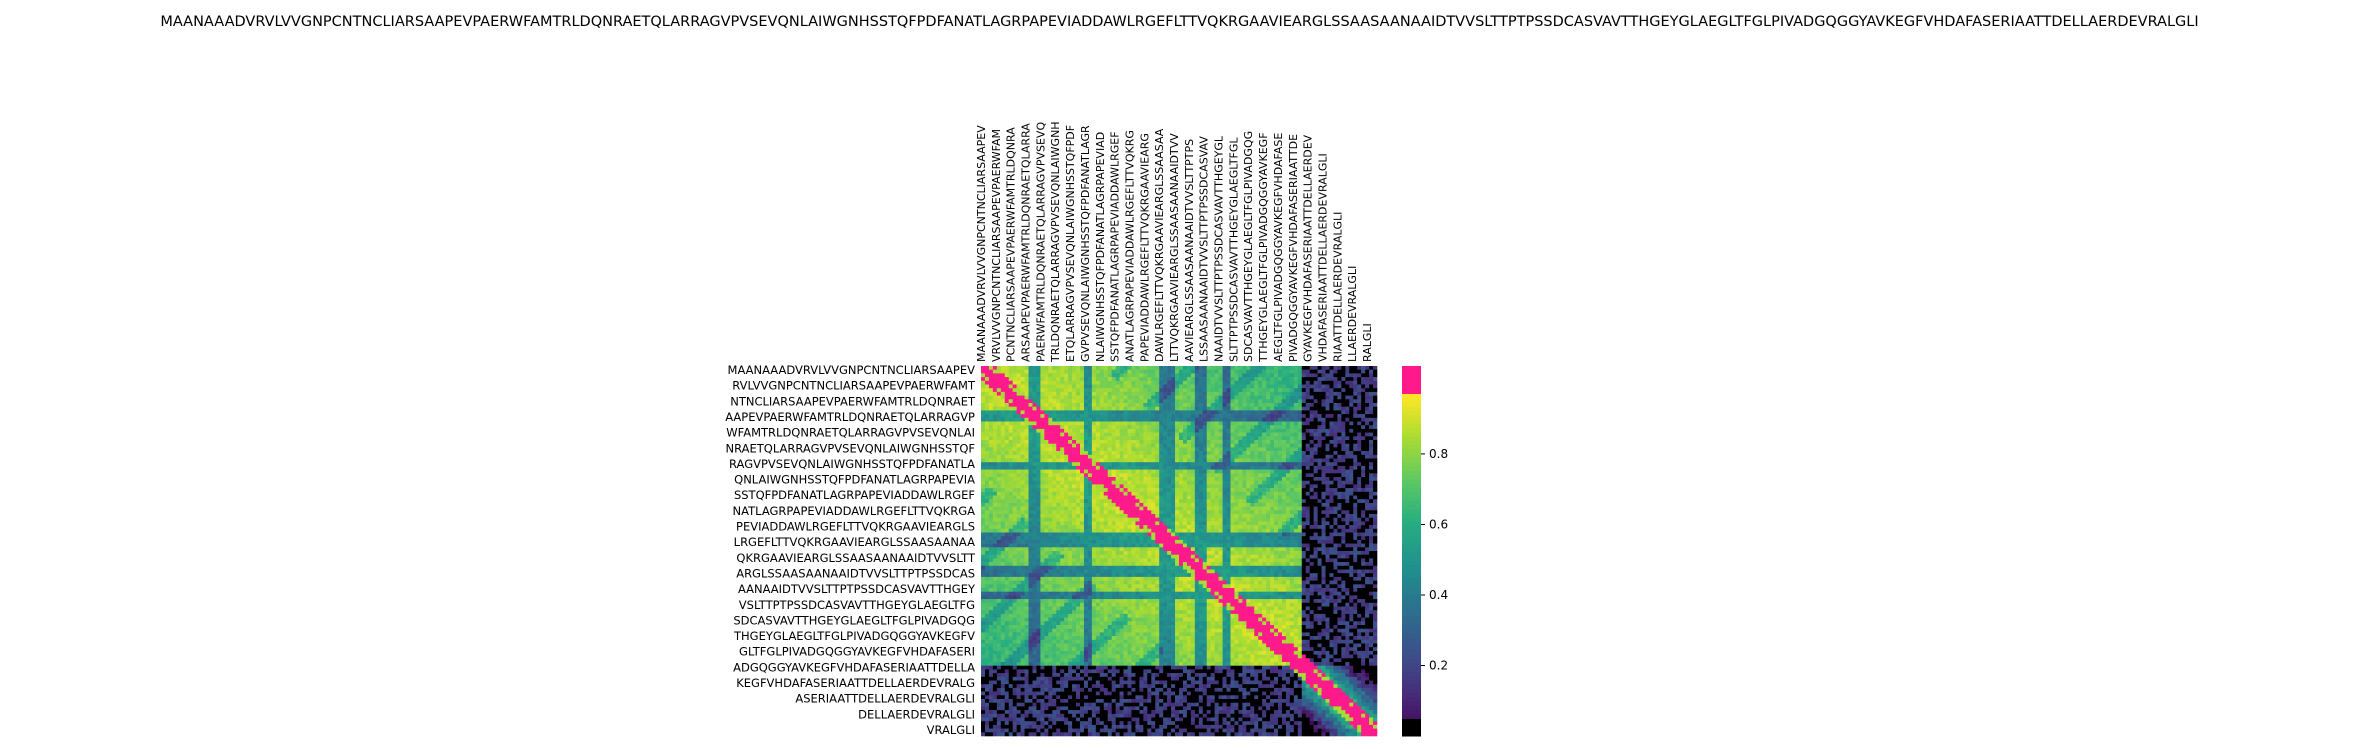 The height and width of the screenshot is (749, 2359). I want to click on y-tick-label: PEVIADDAWLRGEFLTTVQKRGAAVIEARGLS, so click(855, 527).